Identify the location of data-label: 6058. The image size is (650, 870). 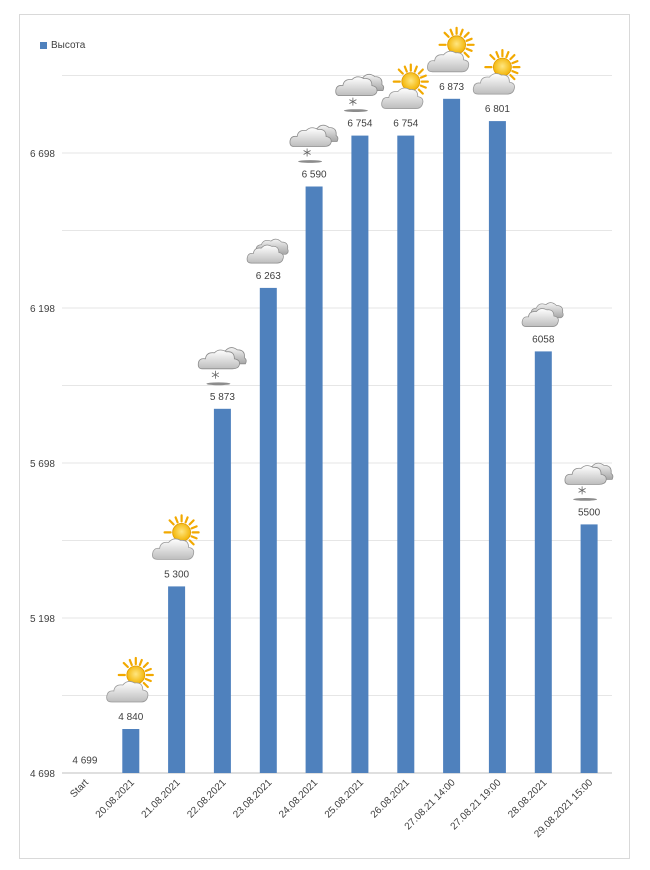
(543, 339).